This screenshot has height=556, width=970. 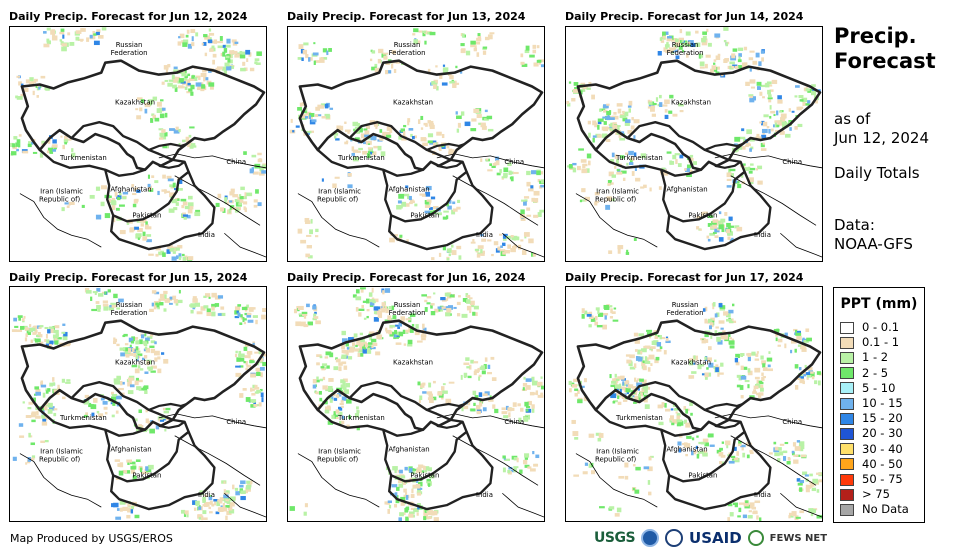 I want to click on usaid-logo: USAID, so click(x=715, y=538).